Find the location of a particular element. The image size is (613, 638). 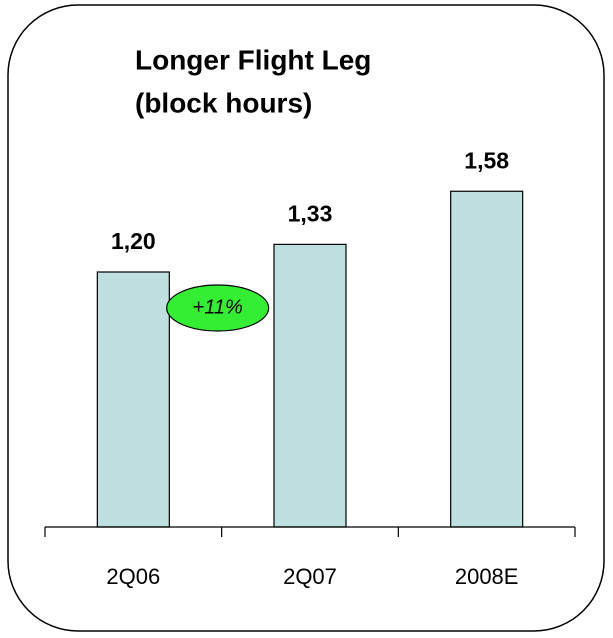

x-tick-label: 2Q06 is located at coordinates (133, 576).